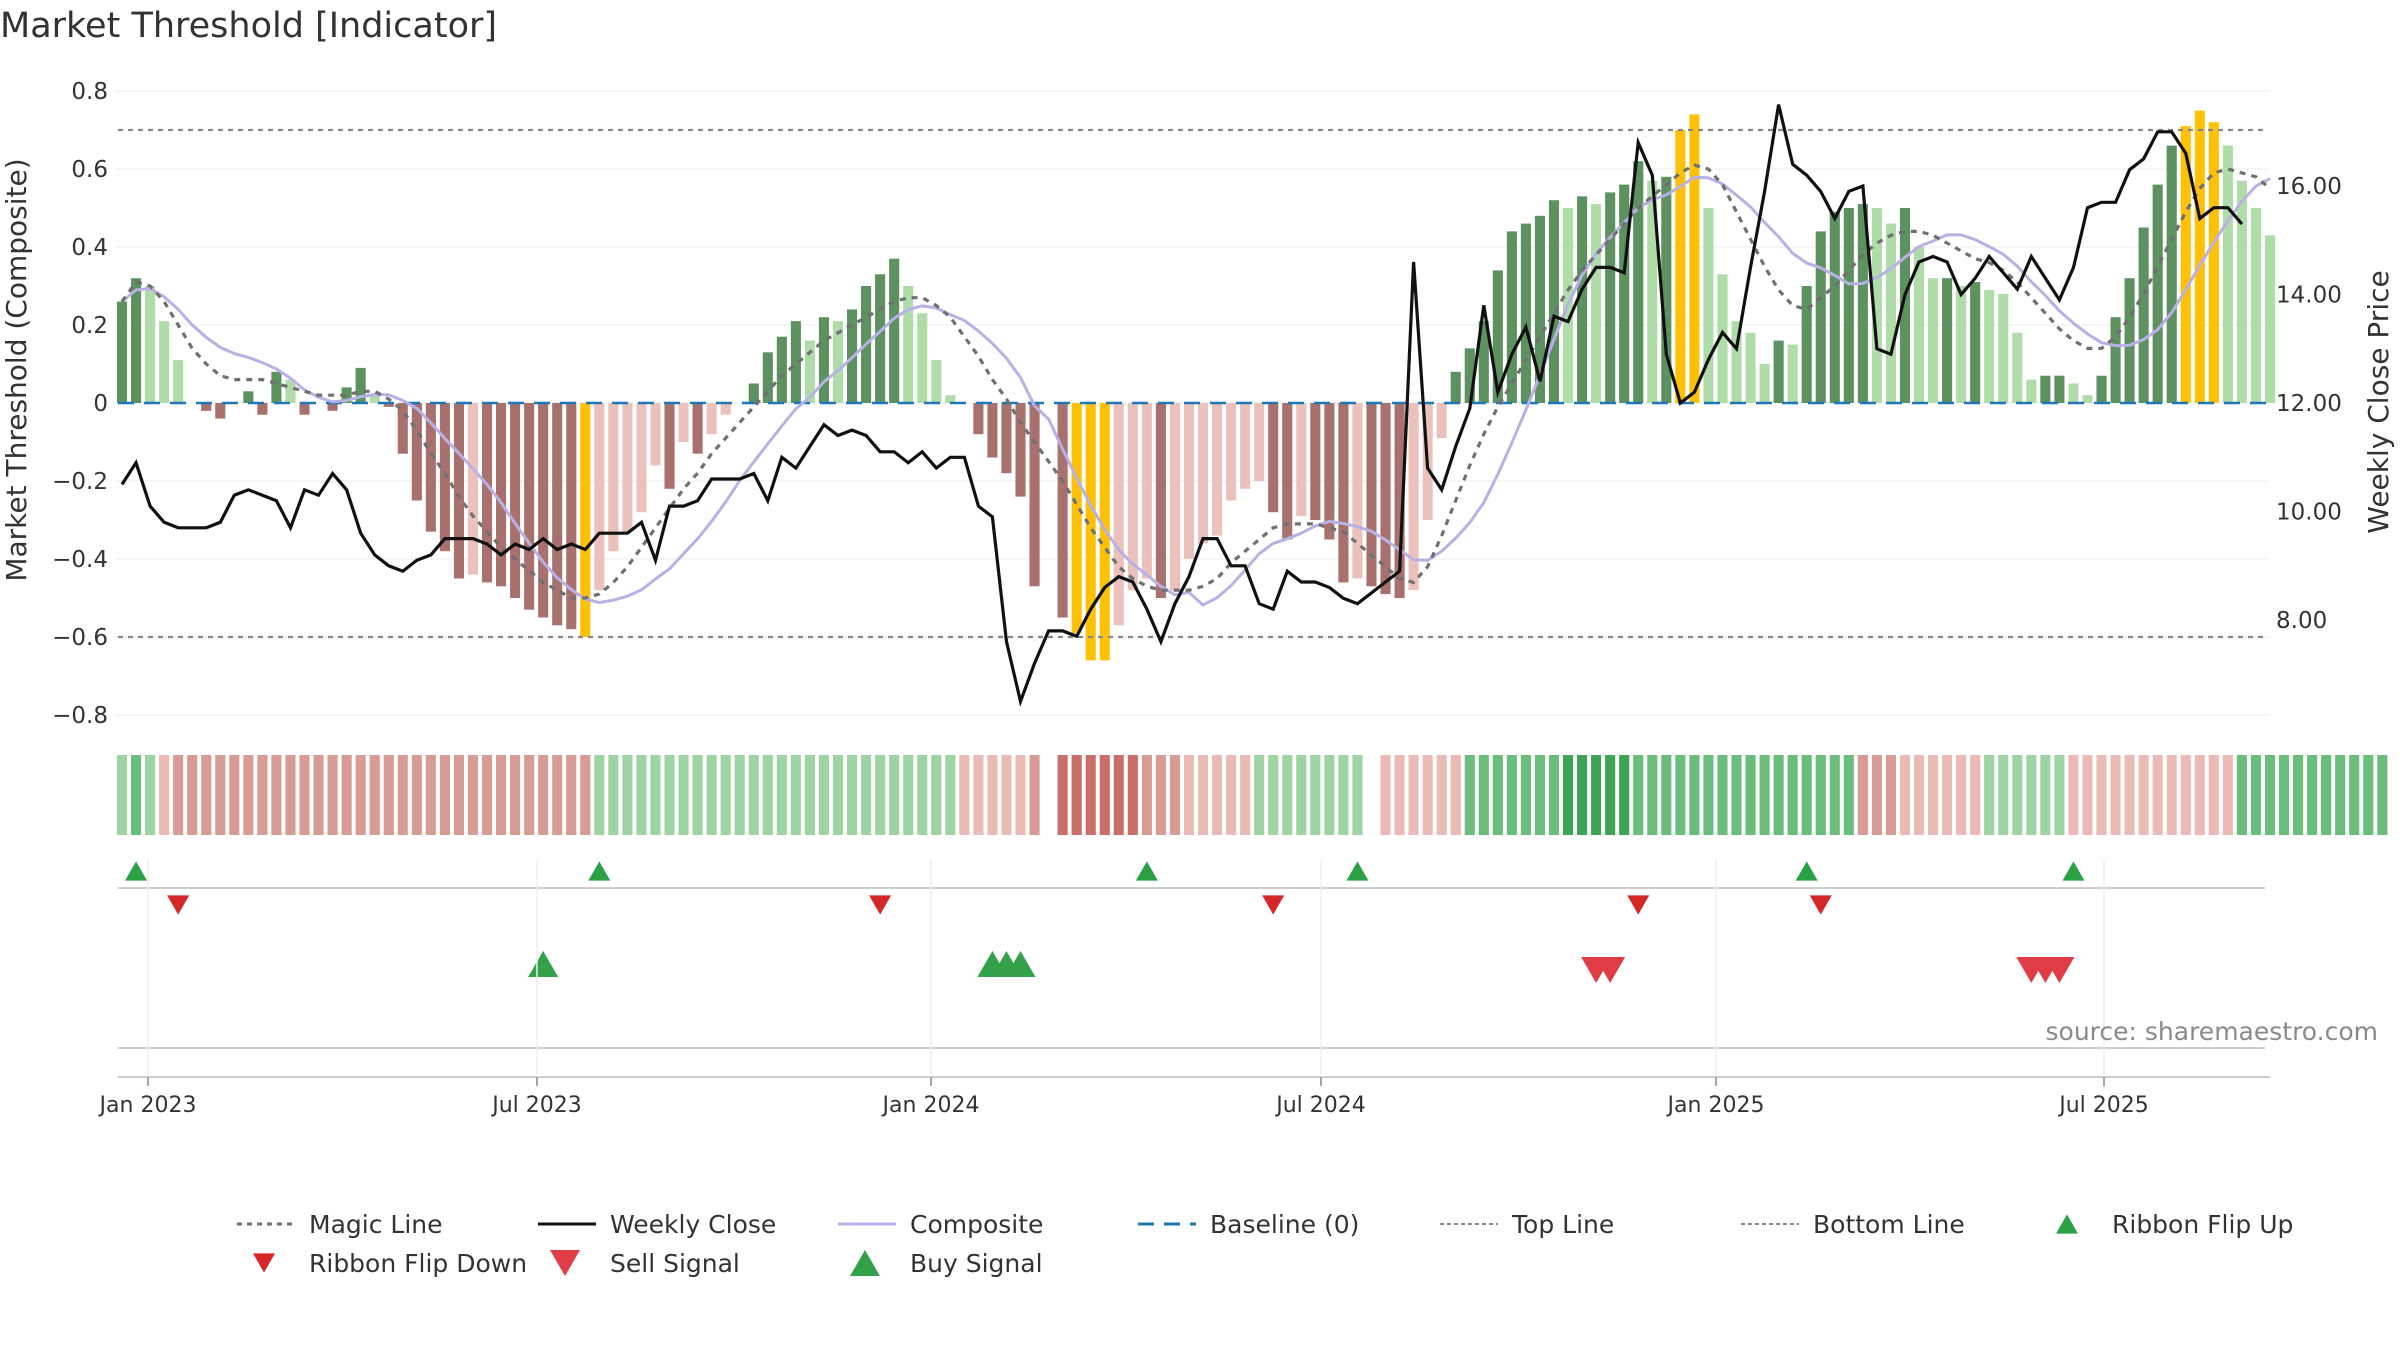 Image resolution: width=2400 pixels, height=1350 pixels. What do you see at coordinates (89, 248) in the screenshot?
I see `y-tick-label: 0.4` at bounding box center [89, 248].